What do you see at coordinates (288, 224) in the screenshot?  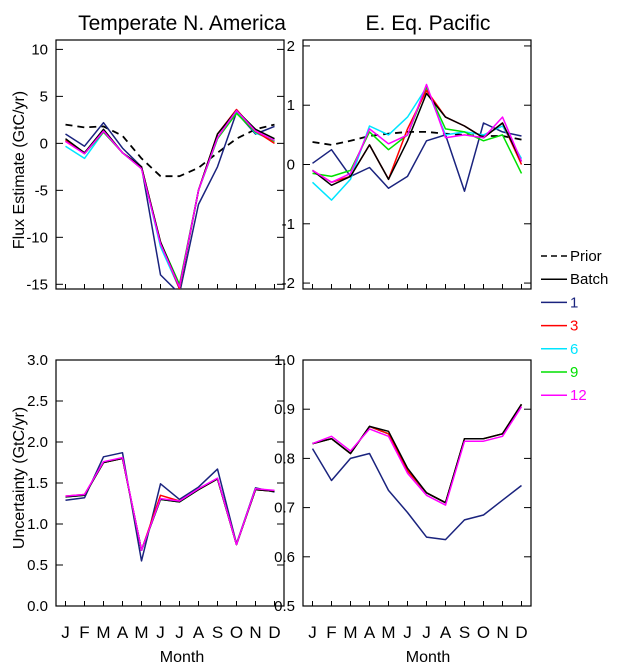 I see `y-tick-label: -1` at bounding box center [288, 224].